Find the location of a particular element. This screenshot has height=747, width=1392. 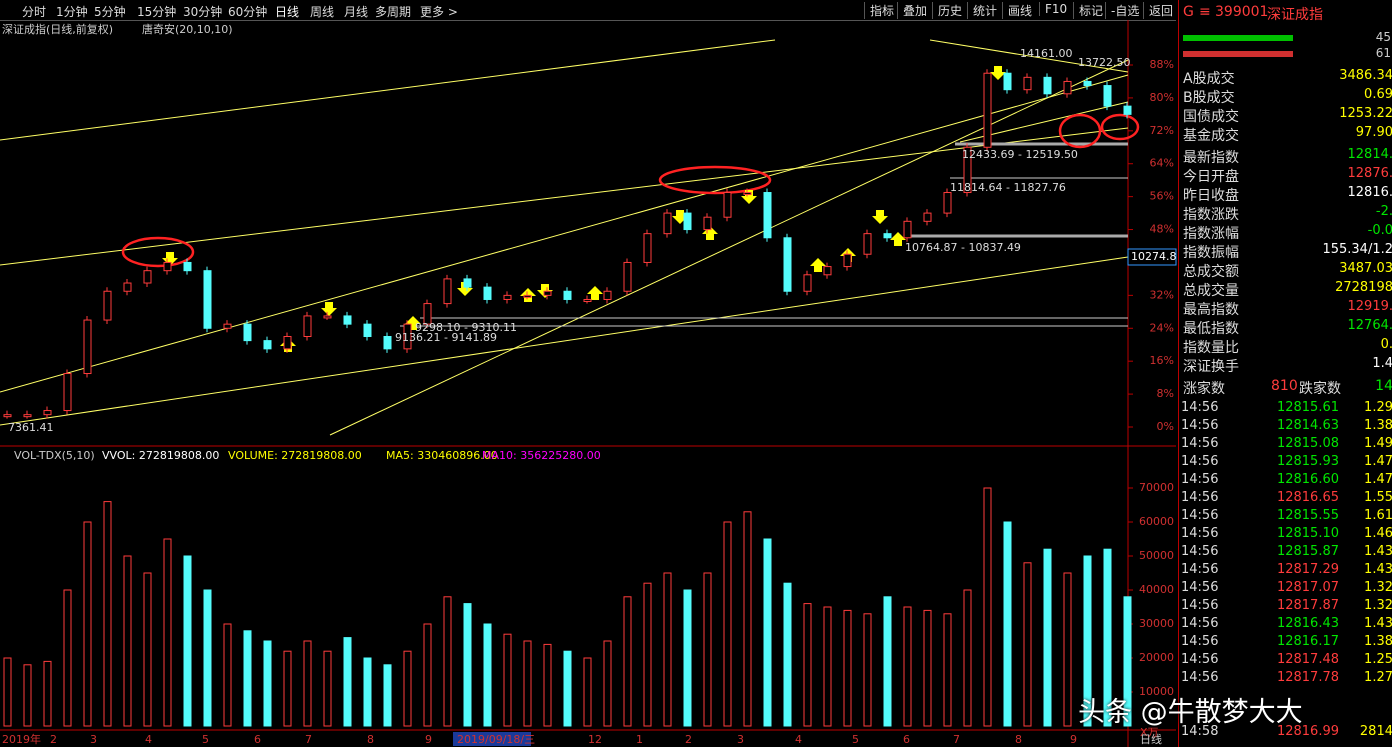

tool-button: F10 is located at coordinates (1055, 9).